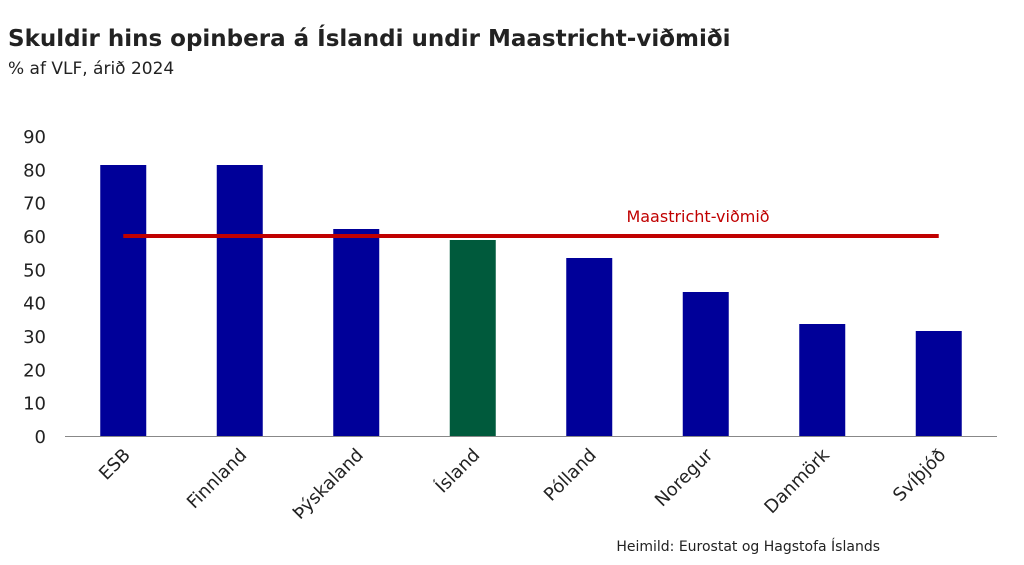 This screenshot has height=565, width=1024. I want to click on x-tick-label: Danmörk, so click(797, 481).